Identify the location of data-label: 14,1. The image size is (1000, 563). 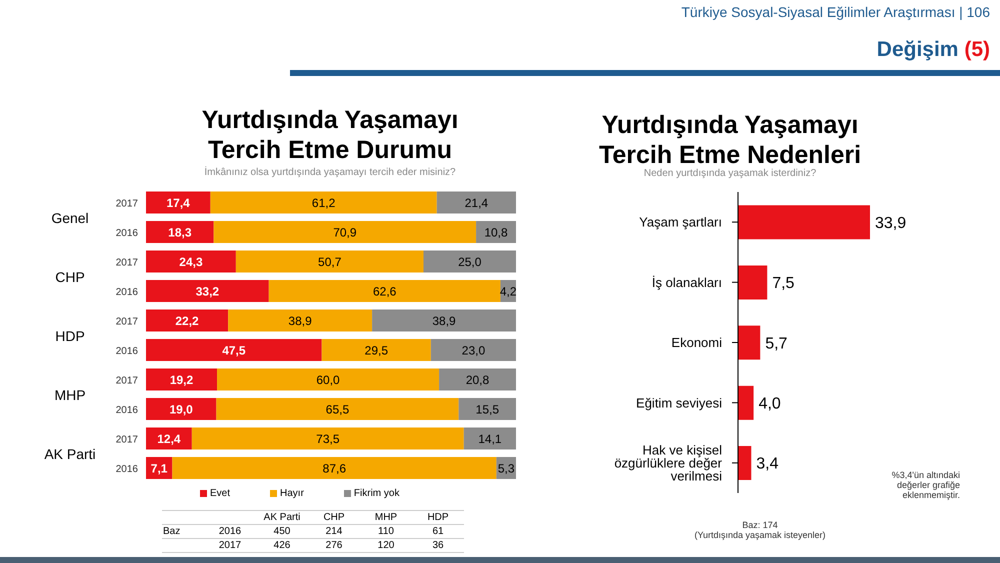
(490, 439).